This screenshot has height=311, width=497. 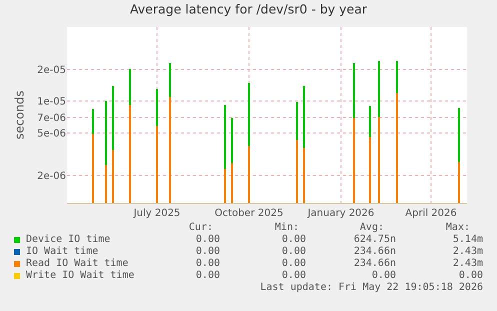 What do you see at coordinates (156, 213) in the screenshot?
I see `x-tick-label: July 2025` at bounding box center [156, 213].